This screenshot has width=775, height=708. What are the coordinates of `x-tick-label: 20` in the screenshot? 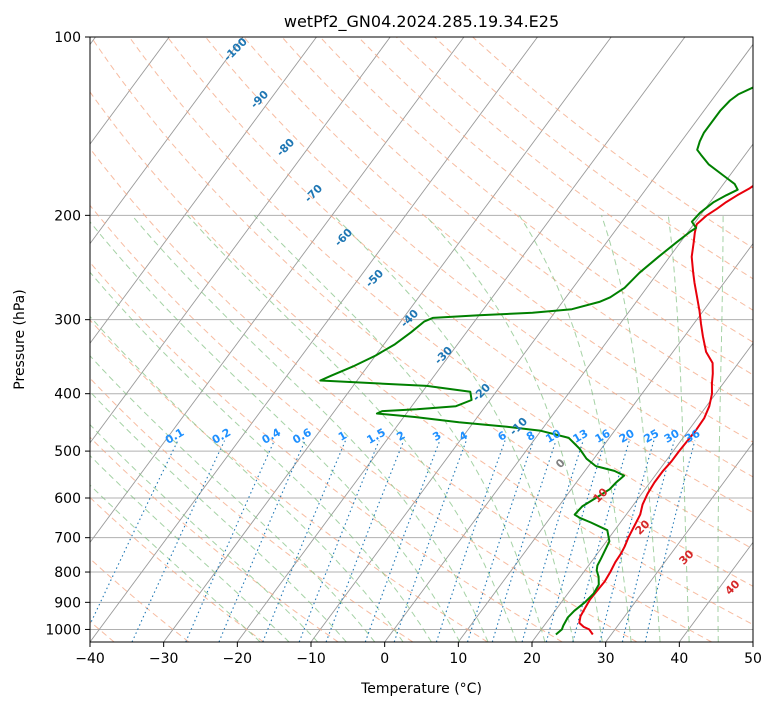 It's located at (532, 659).